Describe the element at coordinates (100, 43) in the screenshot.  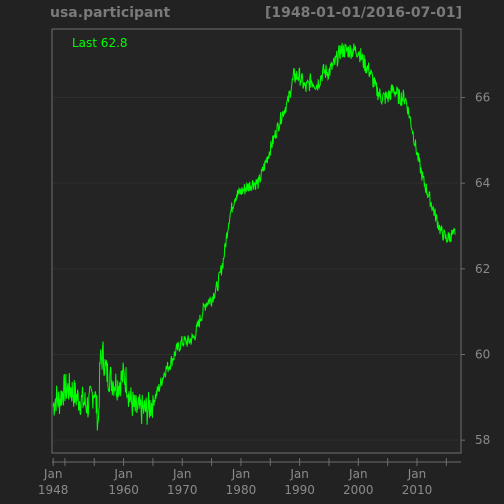
I see `last-value-label: Last 62.8` at that location.